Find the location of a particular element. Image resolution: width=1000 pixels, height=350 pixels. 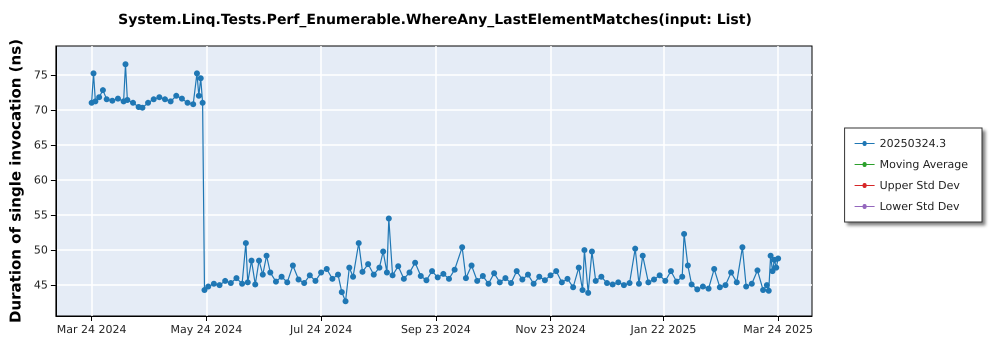

legend-label: Moving Average is located at coordinates (924, 164).